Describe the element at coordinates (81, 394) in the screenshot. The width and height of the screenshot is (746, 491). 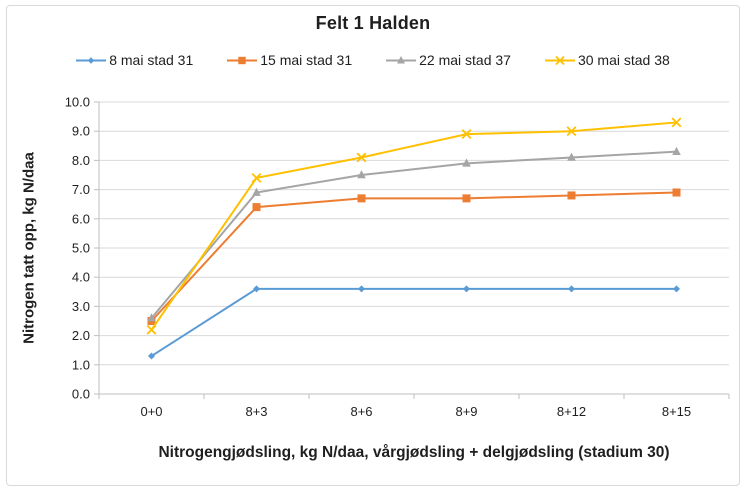
I see `y-tick-label: 0.0` at that location.